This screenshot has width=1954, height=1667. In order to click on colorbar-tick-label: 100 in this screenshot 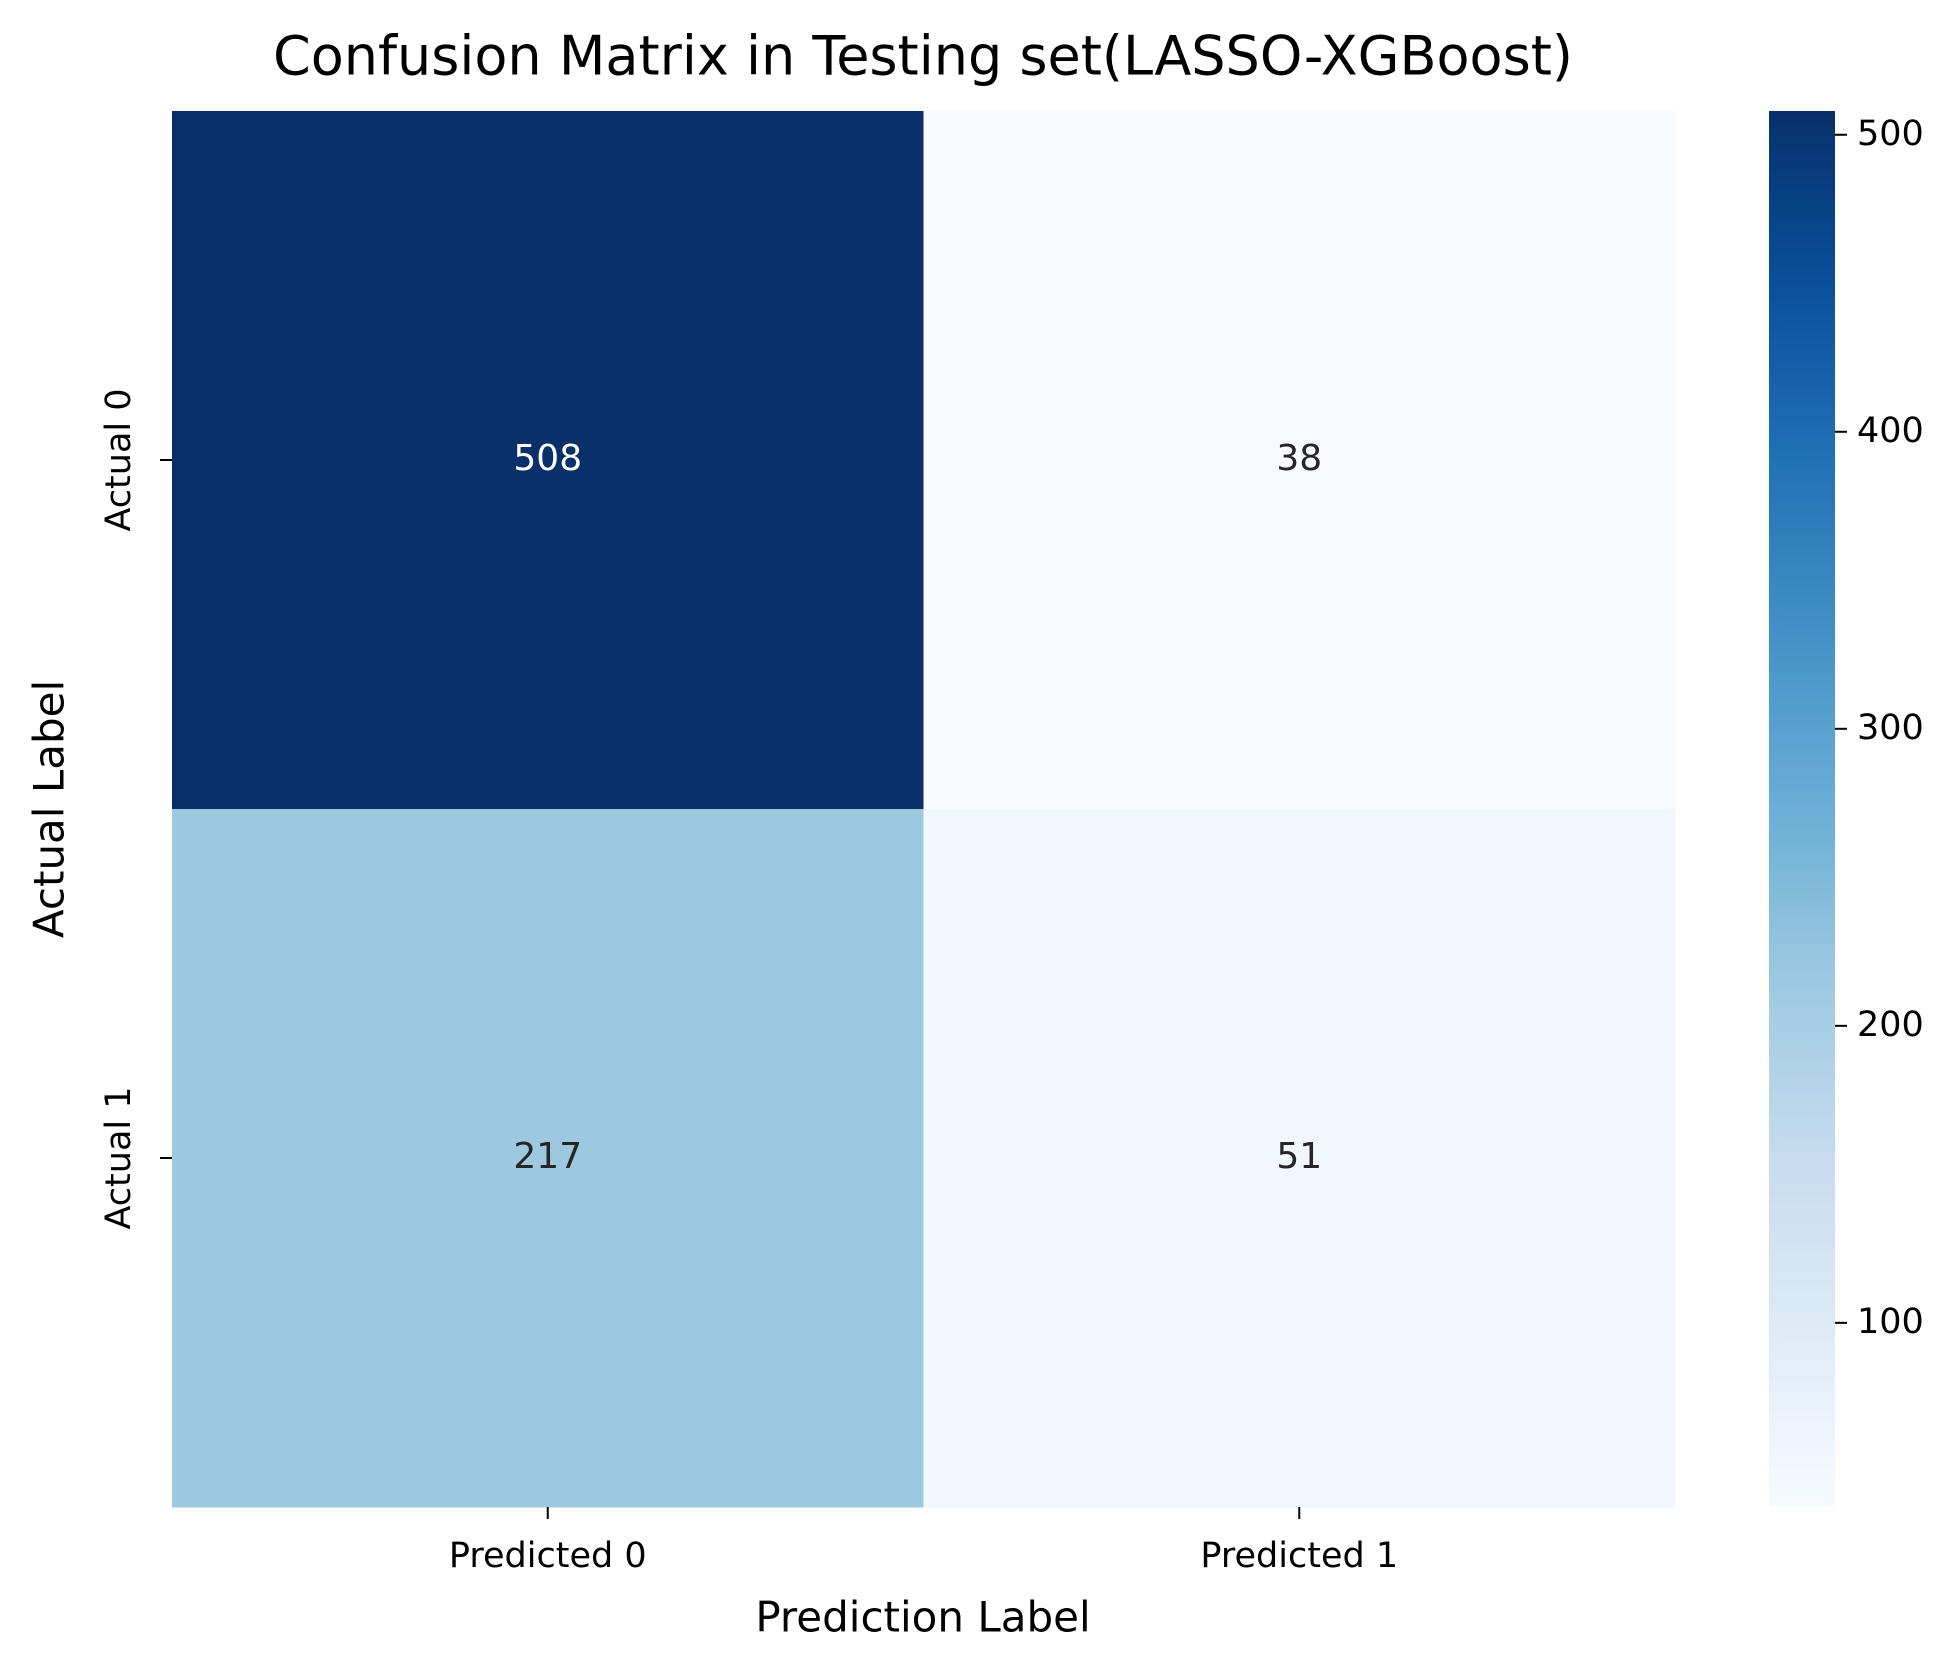, I will do `click(1890, 1322)`.